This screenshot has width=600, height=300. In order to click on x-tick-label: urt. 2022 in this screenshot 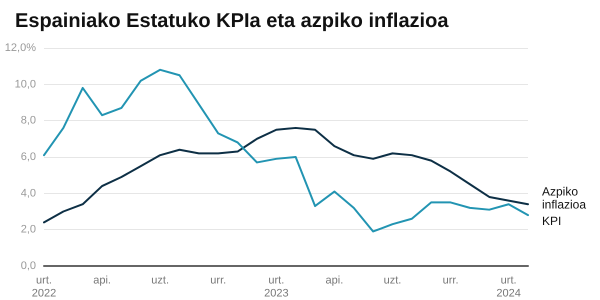, I will do `click(44, 287)`.